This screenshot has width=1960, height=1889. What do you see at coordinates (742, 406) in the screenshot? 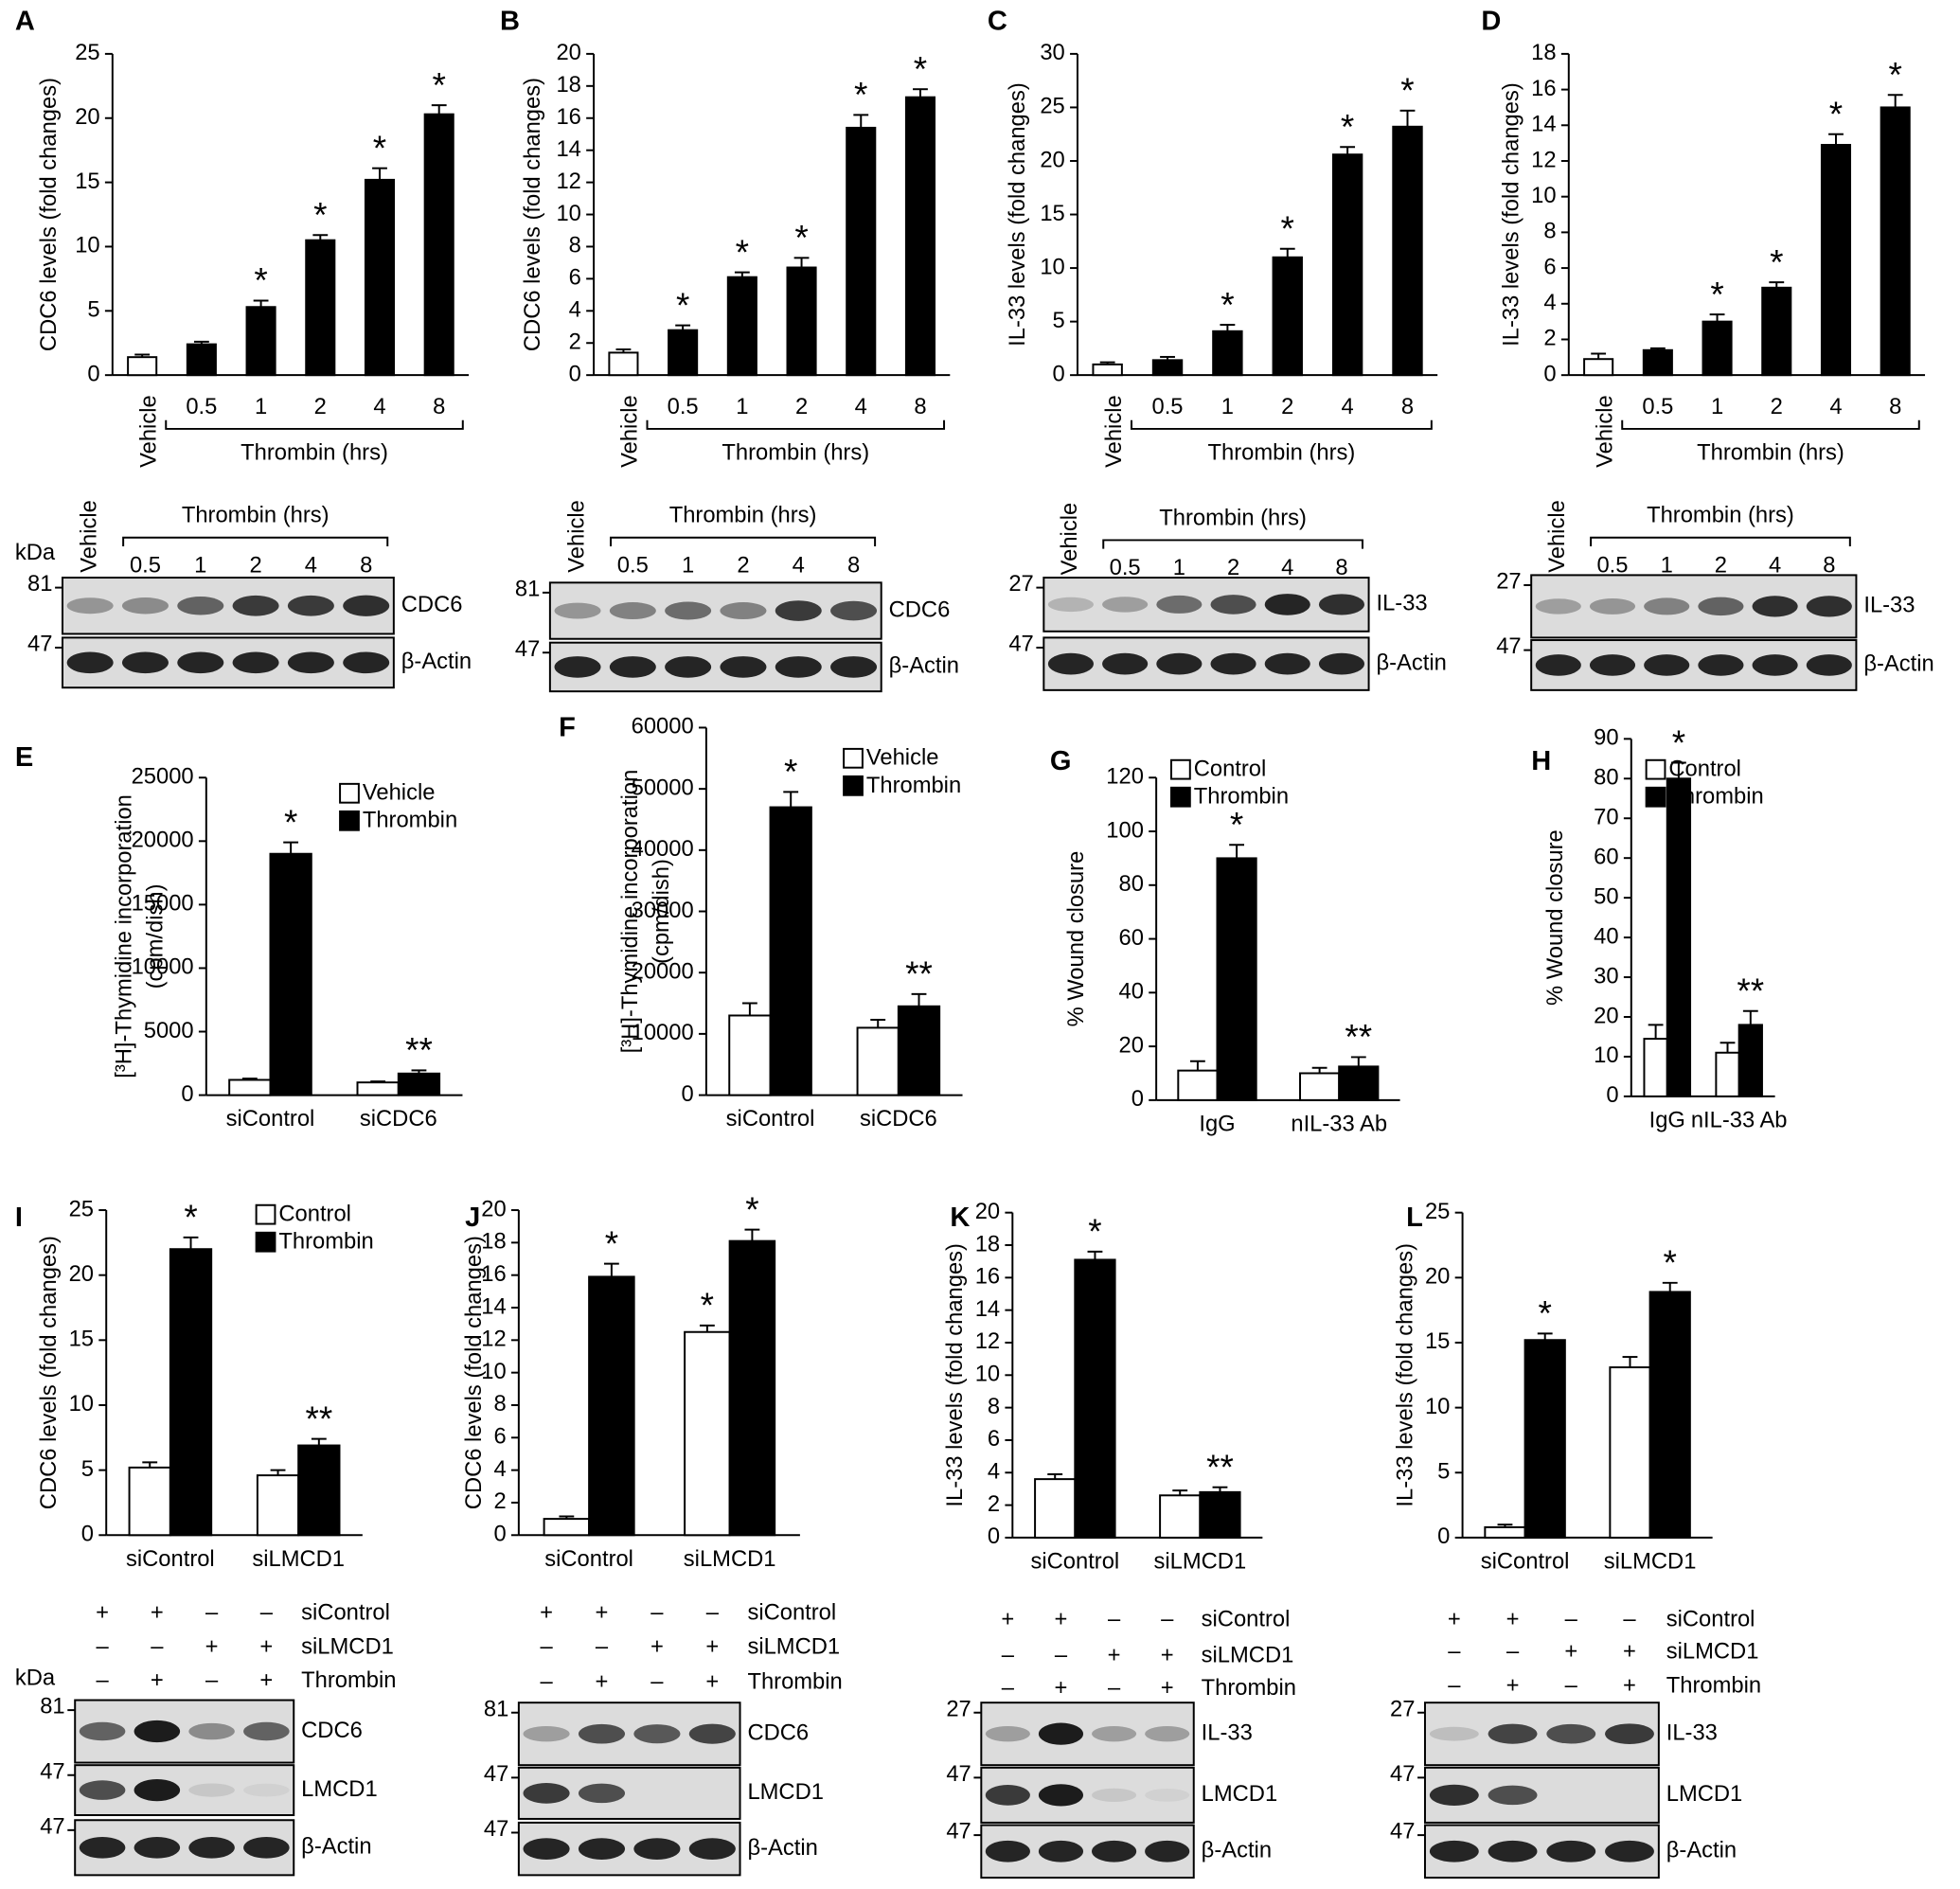
I see `x-tick-label: 1` at bounding box center [742, 406].